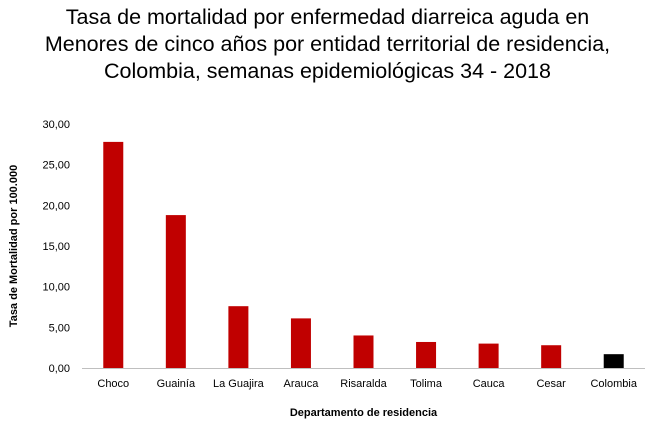  I want to click on bar-la-guajira, so click(238, 337).